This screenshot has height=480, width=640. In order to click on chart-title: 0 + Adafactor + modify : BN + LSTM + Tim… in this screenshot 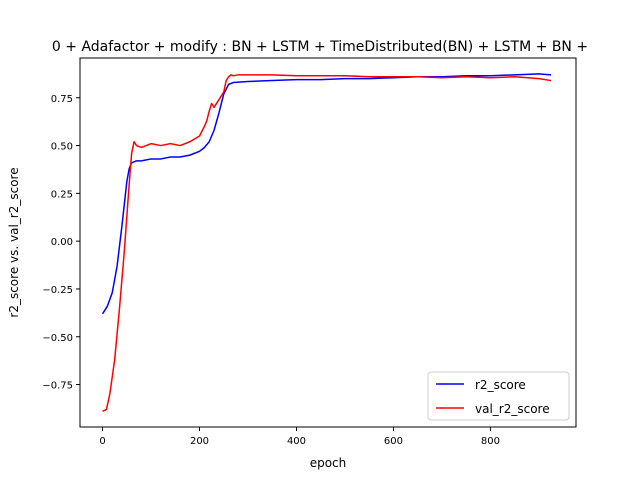, I will do `click(320, 47)`.